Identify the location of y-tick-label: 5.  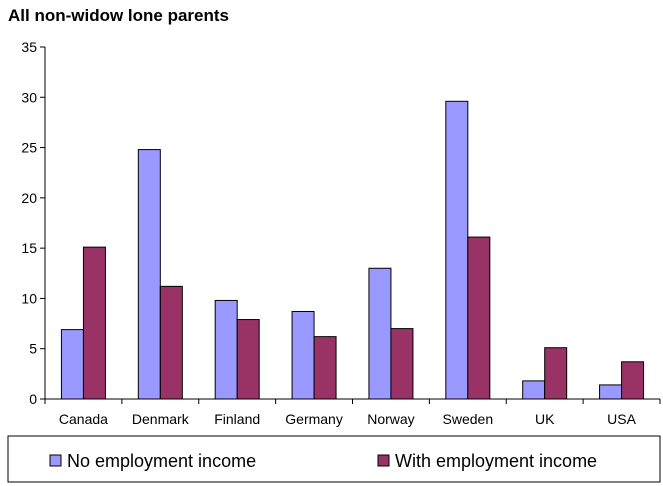
(33, 349).